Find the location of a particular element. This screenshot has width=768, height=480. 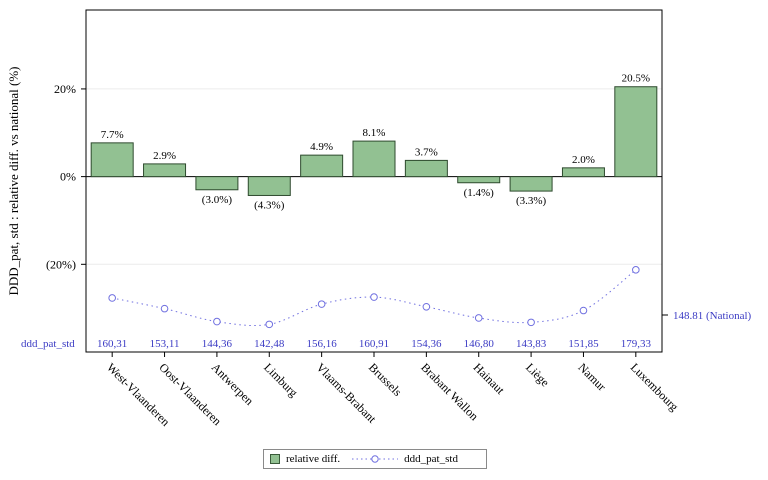

y-tick-label: (20%) is located at coordinates (61, 264).